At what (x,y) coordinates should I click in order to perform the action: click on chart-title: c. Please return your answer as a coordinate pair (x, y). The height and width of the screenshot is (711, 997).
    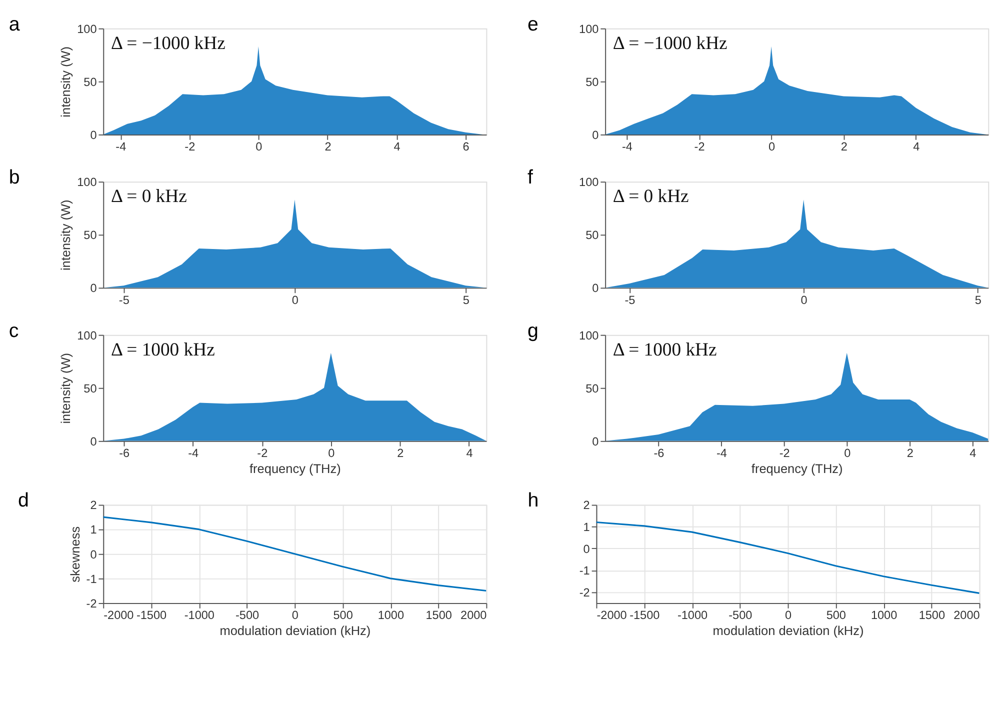
    Looking at the image, I should click on (13, 331).